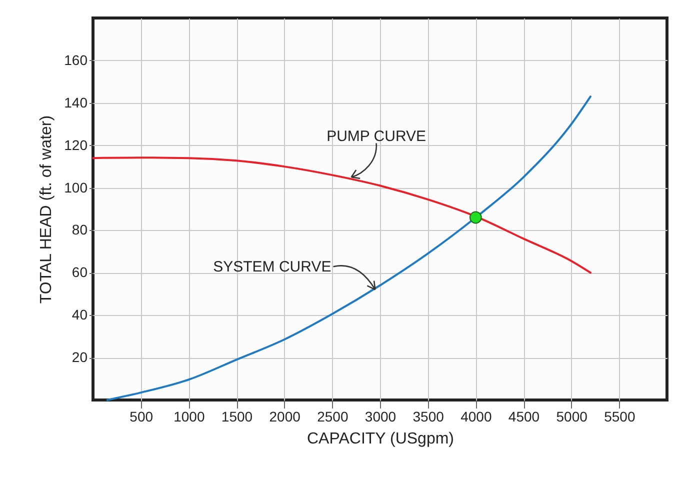  I want to click on y-tick-label: 160, so click(76, 60).